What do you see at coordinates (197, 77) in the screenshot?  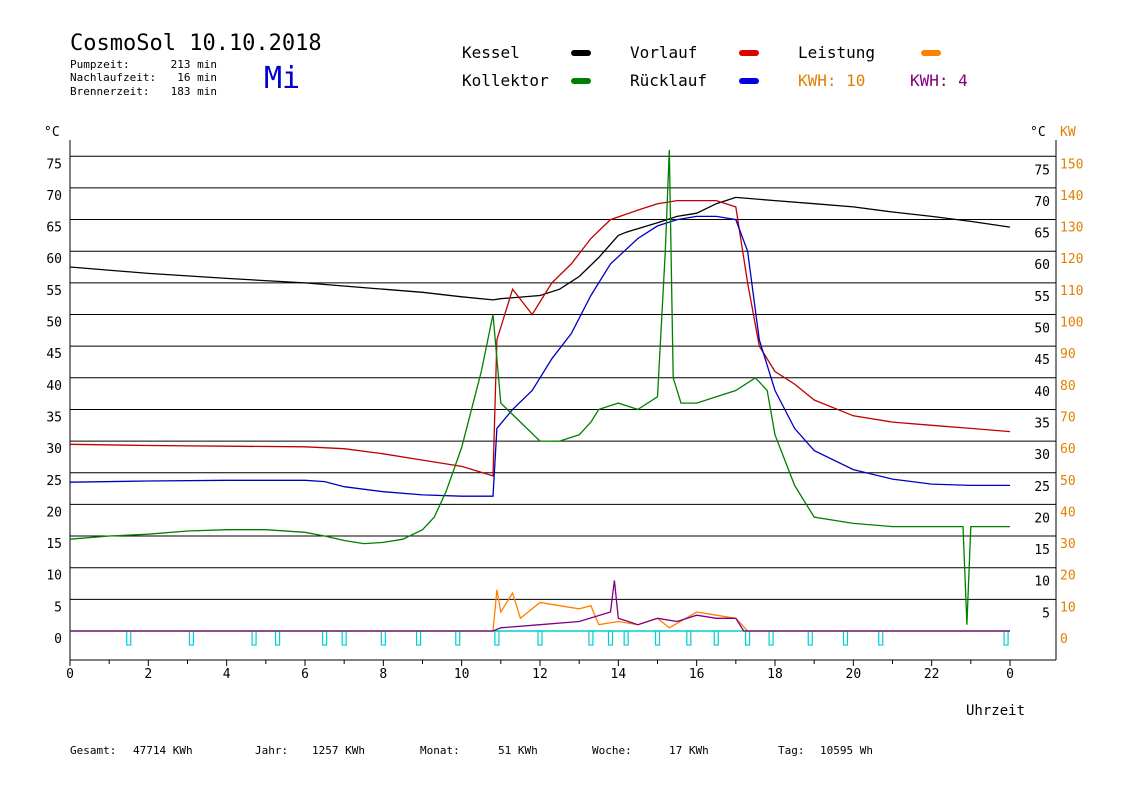 I see `stat-value: 16 min` at bounding box center [197, 77].